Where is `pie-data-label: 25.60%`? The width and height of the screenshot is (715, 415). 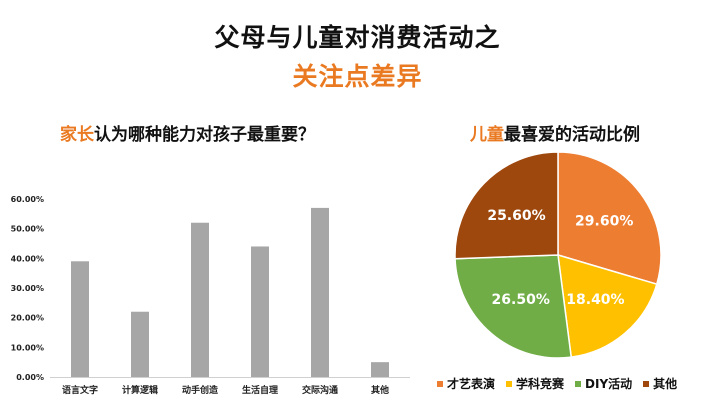 pie-data-label: 25.60% is located at coordinates (516, 216).